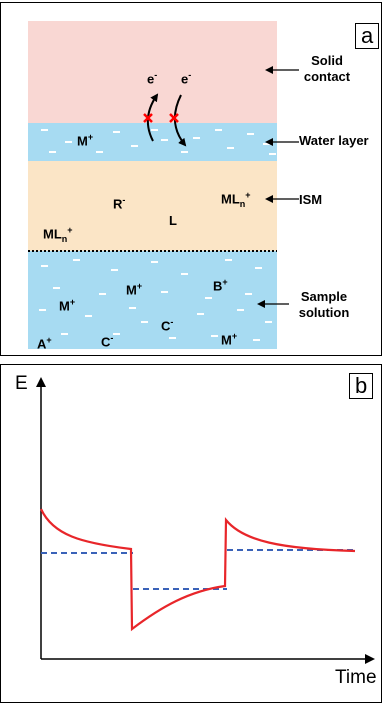 The width and height of the screenshot is (382, 703). I want to click on solution-cation-b: B+, so click(220, 285).